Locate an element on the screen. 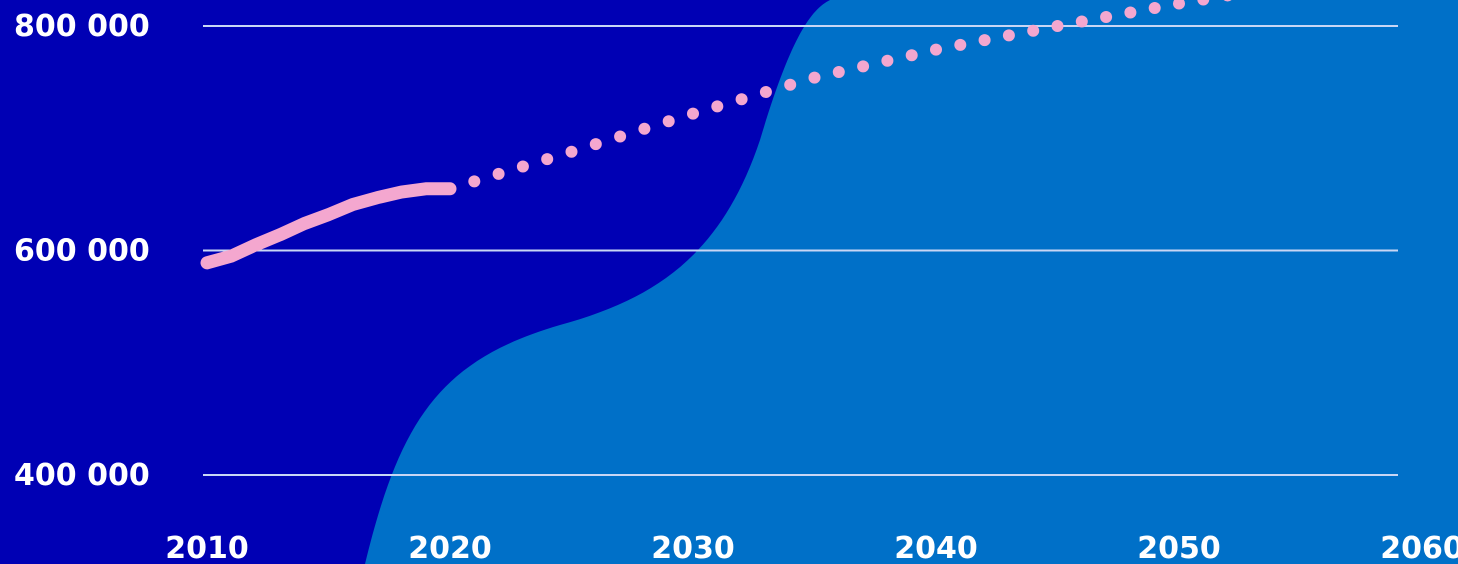 The width and height of the screenshot is (1458, 564). x-tick-label: 2030 is located at coordinates (693, 547).